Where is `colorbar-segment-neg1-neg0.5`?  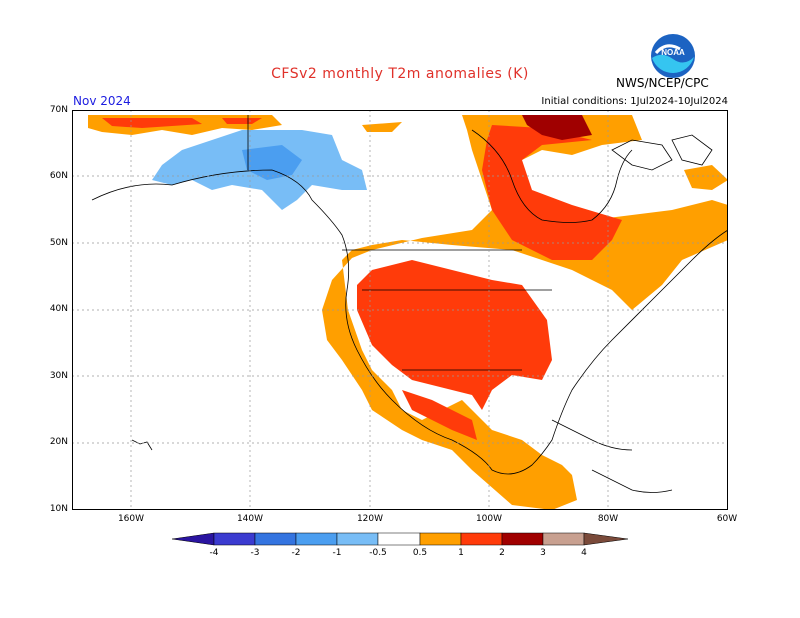
colorbar-segment-neg1-neg0.5 is located at coordinates (357, 539).